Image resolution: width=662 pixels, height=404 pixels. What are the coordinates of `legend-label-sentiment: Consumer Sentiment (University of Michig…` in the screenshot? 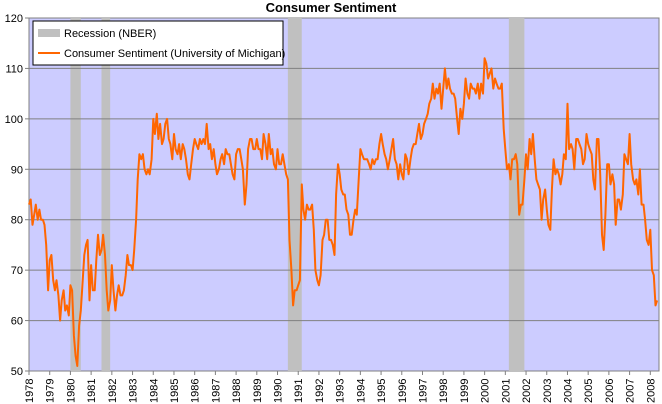 It's located at (174, 54).